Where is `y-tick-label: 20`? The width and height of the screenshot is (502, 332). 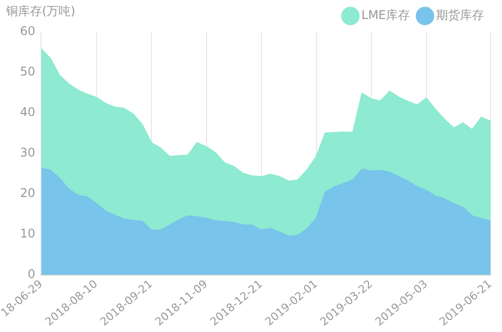 y-tick-label: 20 is located at coordinates (28, 193).